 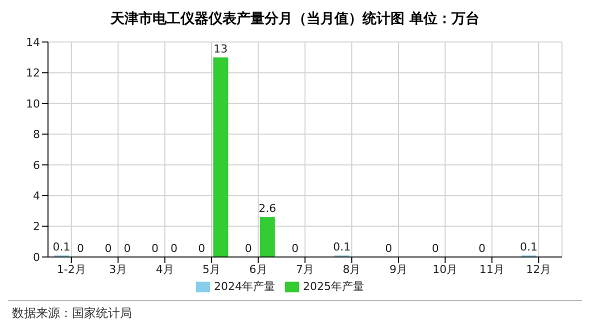 I want to click on x-tick-label: 8月, so click(x=351, y=269).